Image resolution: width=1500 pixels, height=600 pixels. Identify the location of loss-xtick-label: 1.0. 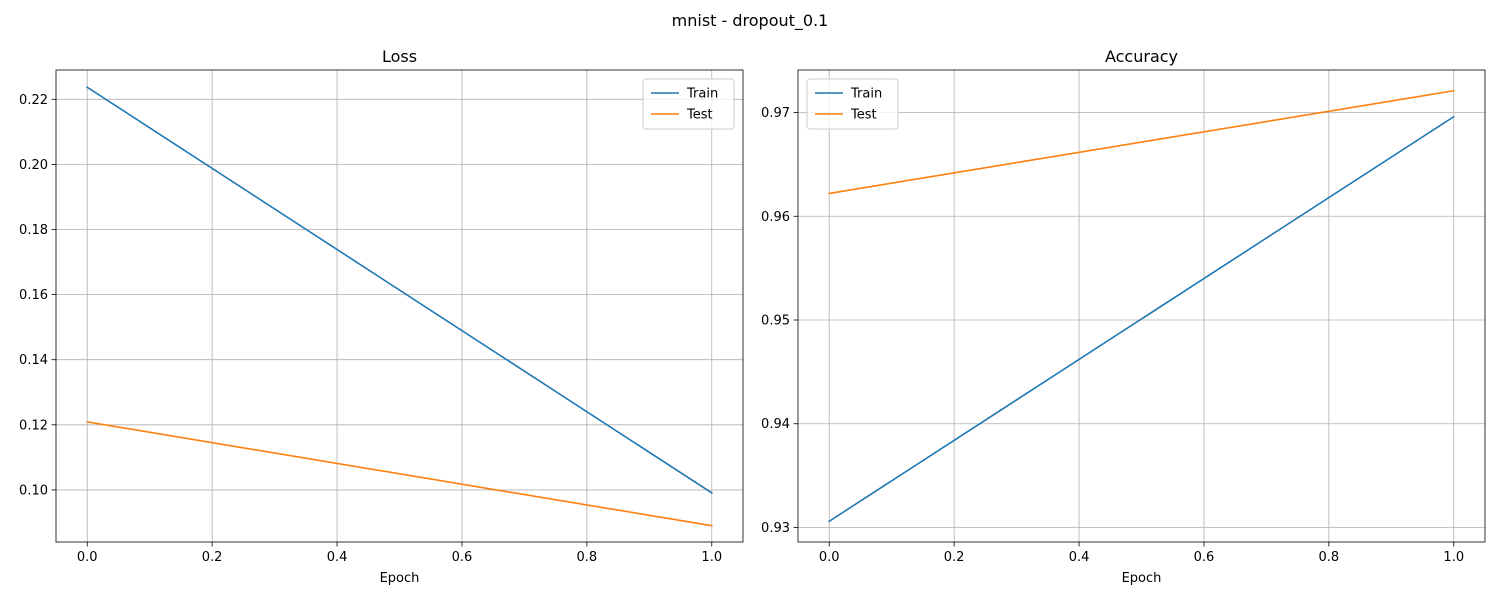
(711, 557).